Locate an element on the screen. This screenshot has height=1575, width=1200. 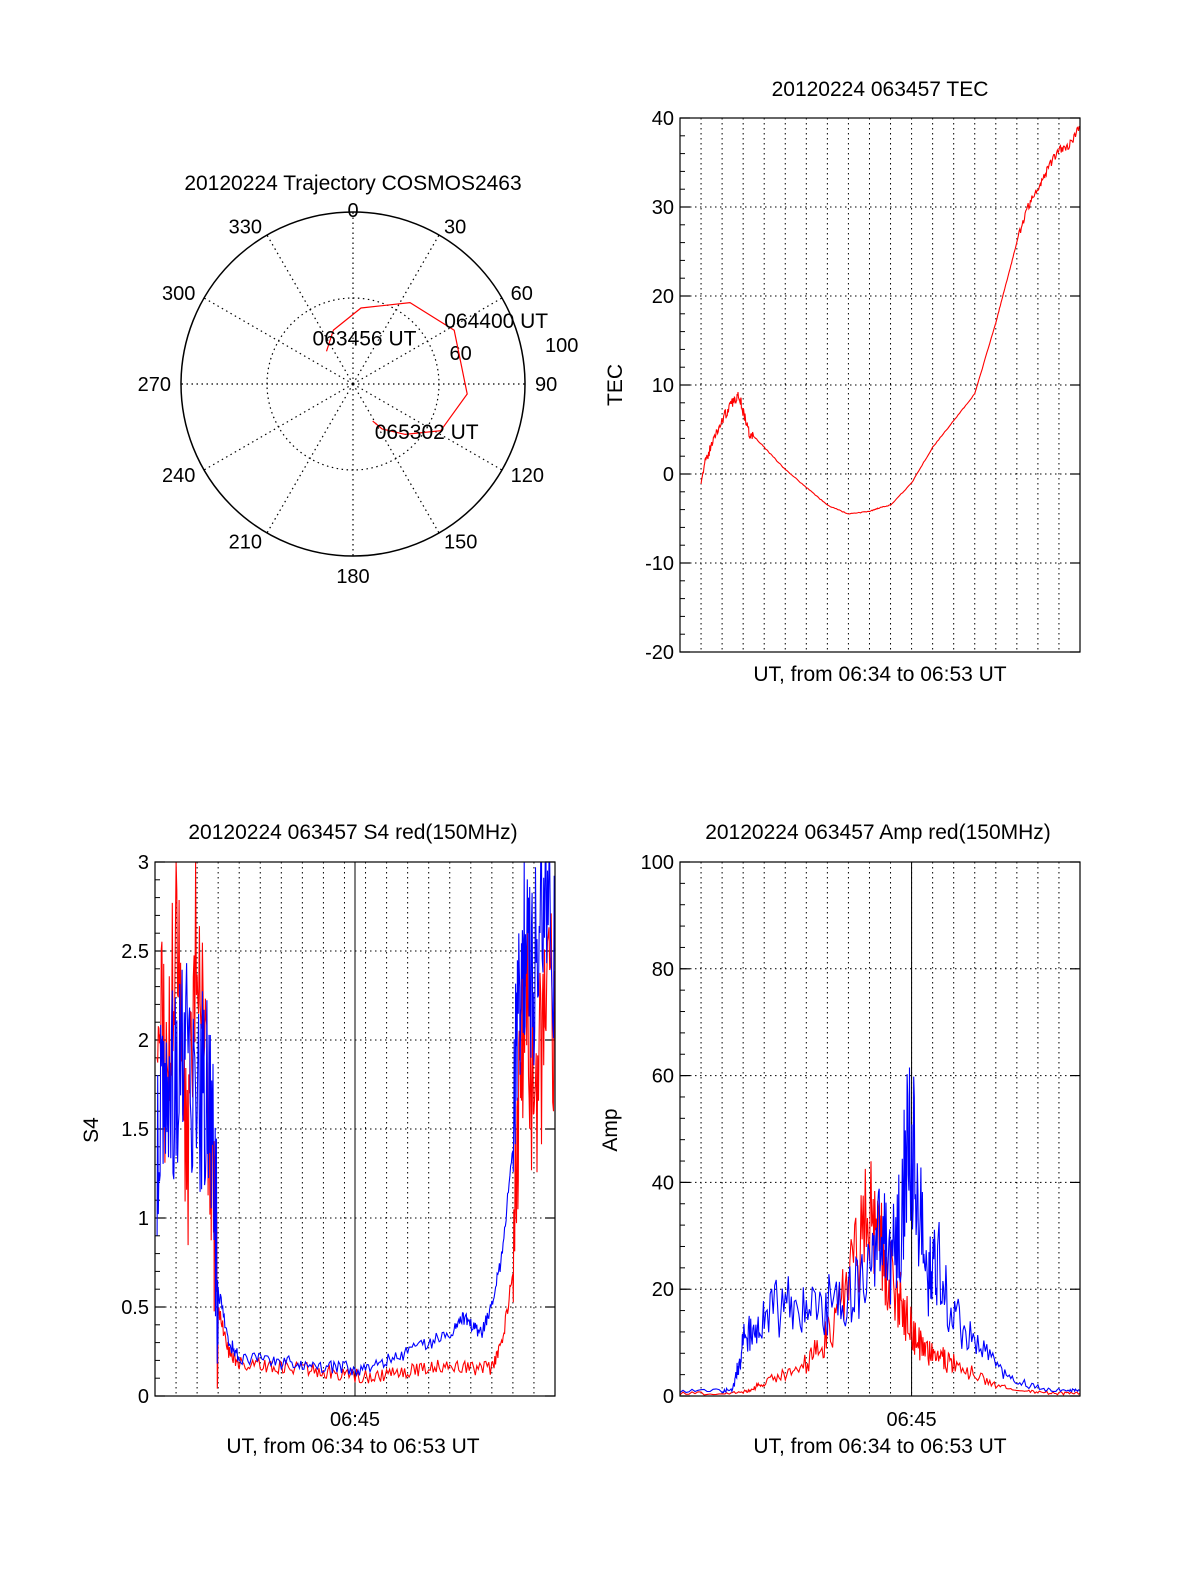
s4-frame is located at coordinates (355, 1129).